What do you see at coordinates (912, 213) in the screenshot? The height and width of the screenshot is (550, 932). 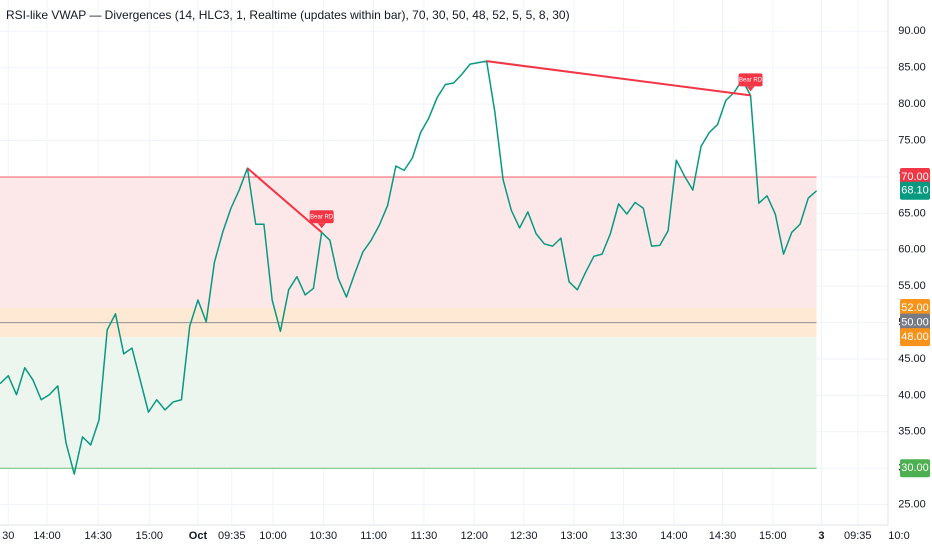 I see `y-tick-label: 65.00` at bounding box center [912, 213].